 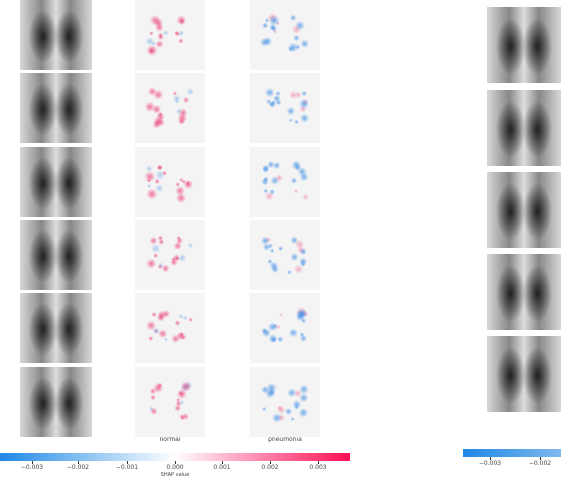 What do you see at coordinates (318, 467) in the screenshot?
I see `tick-label: 0.003` at bounding box center [318, 467].